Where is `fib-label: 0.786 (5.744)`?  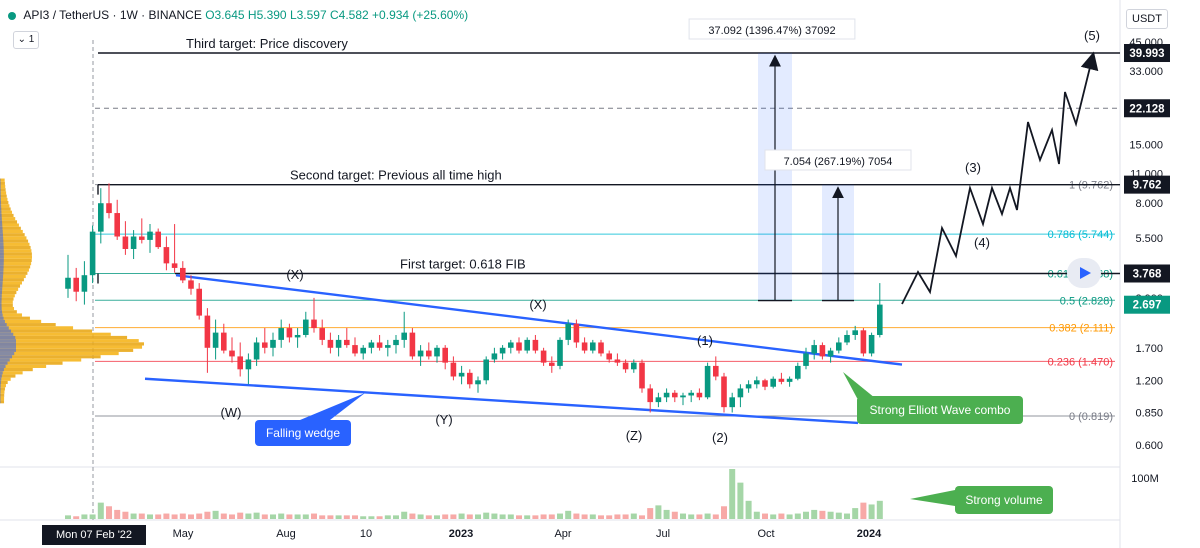
fib-label: 0.786 (5.744) is located at coordinates (1080, 235).